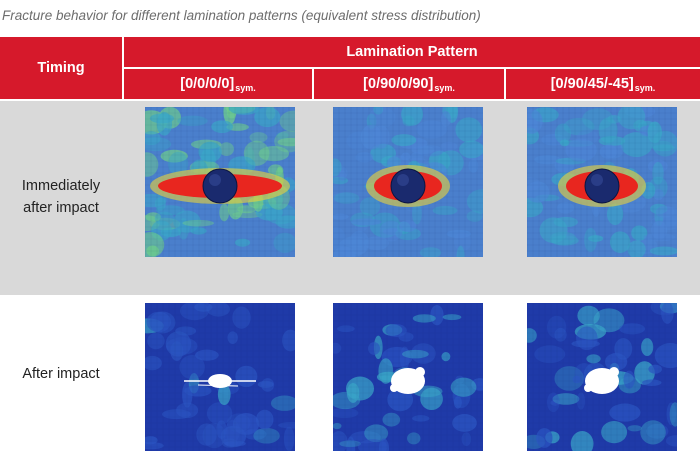 The image size is (700, 451). Describe the element at coordinates (61, 186) in the screenshot. I see `row-1-label-line1: Immediately` at that location.